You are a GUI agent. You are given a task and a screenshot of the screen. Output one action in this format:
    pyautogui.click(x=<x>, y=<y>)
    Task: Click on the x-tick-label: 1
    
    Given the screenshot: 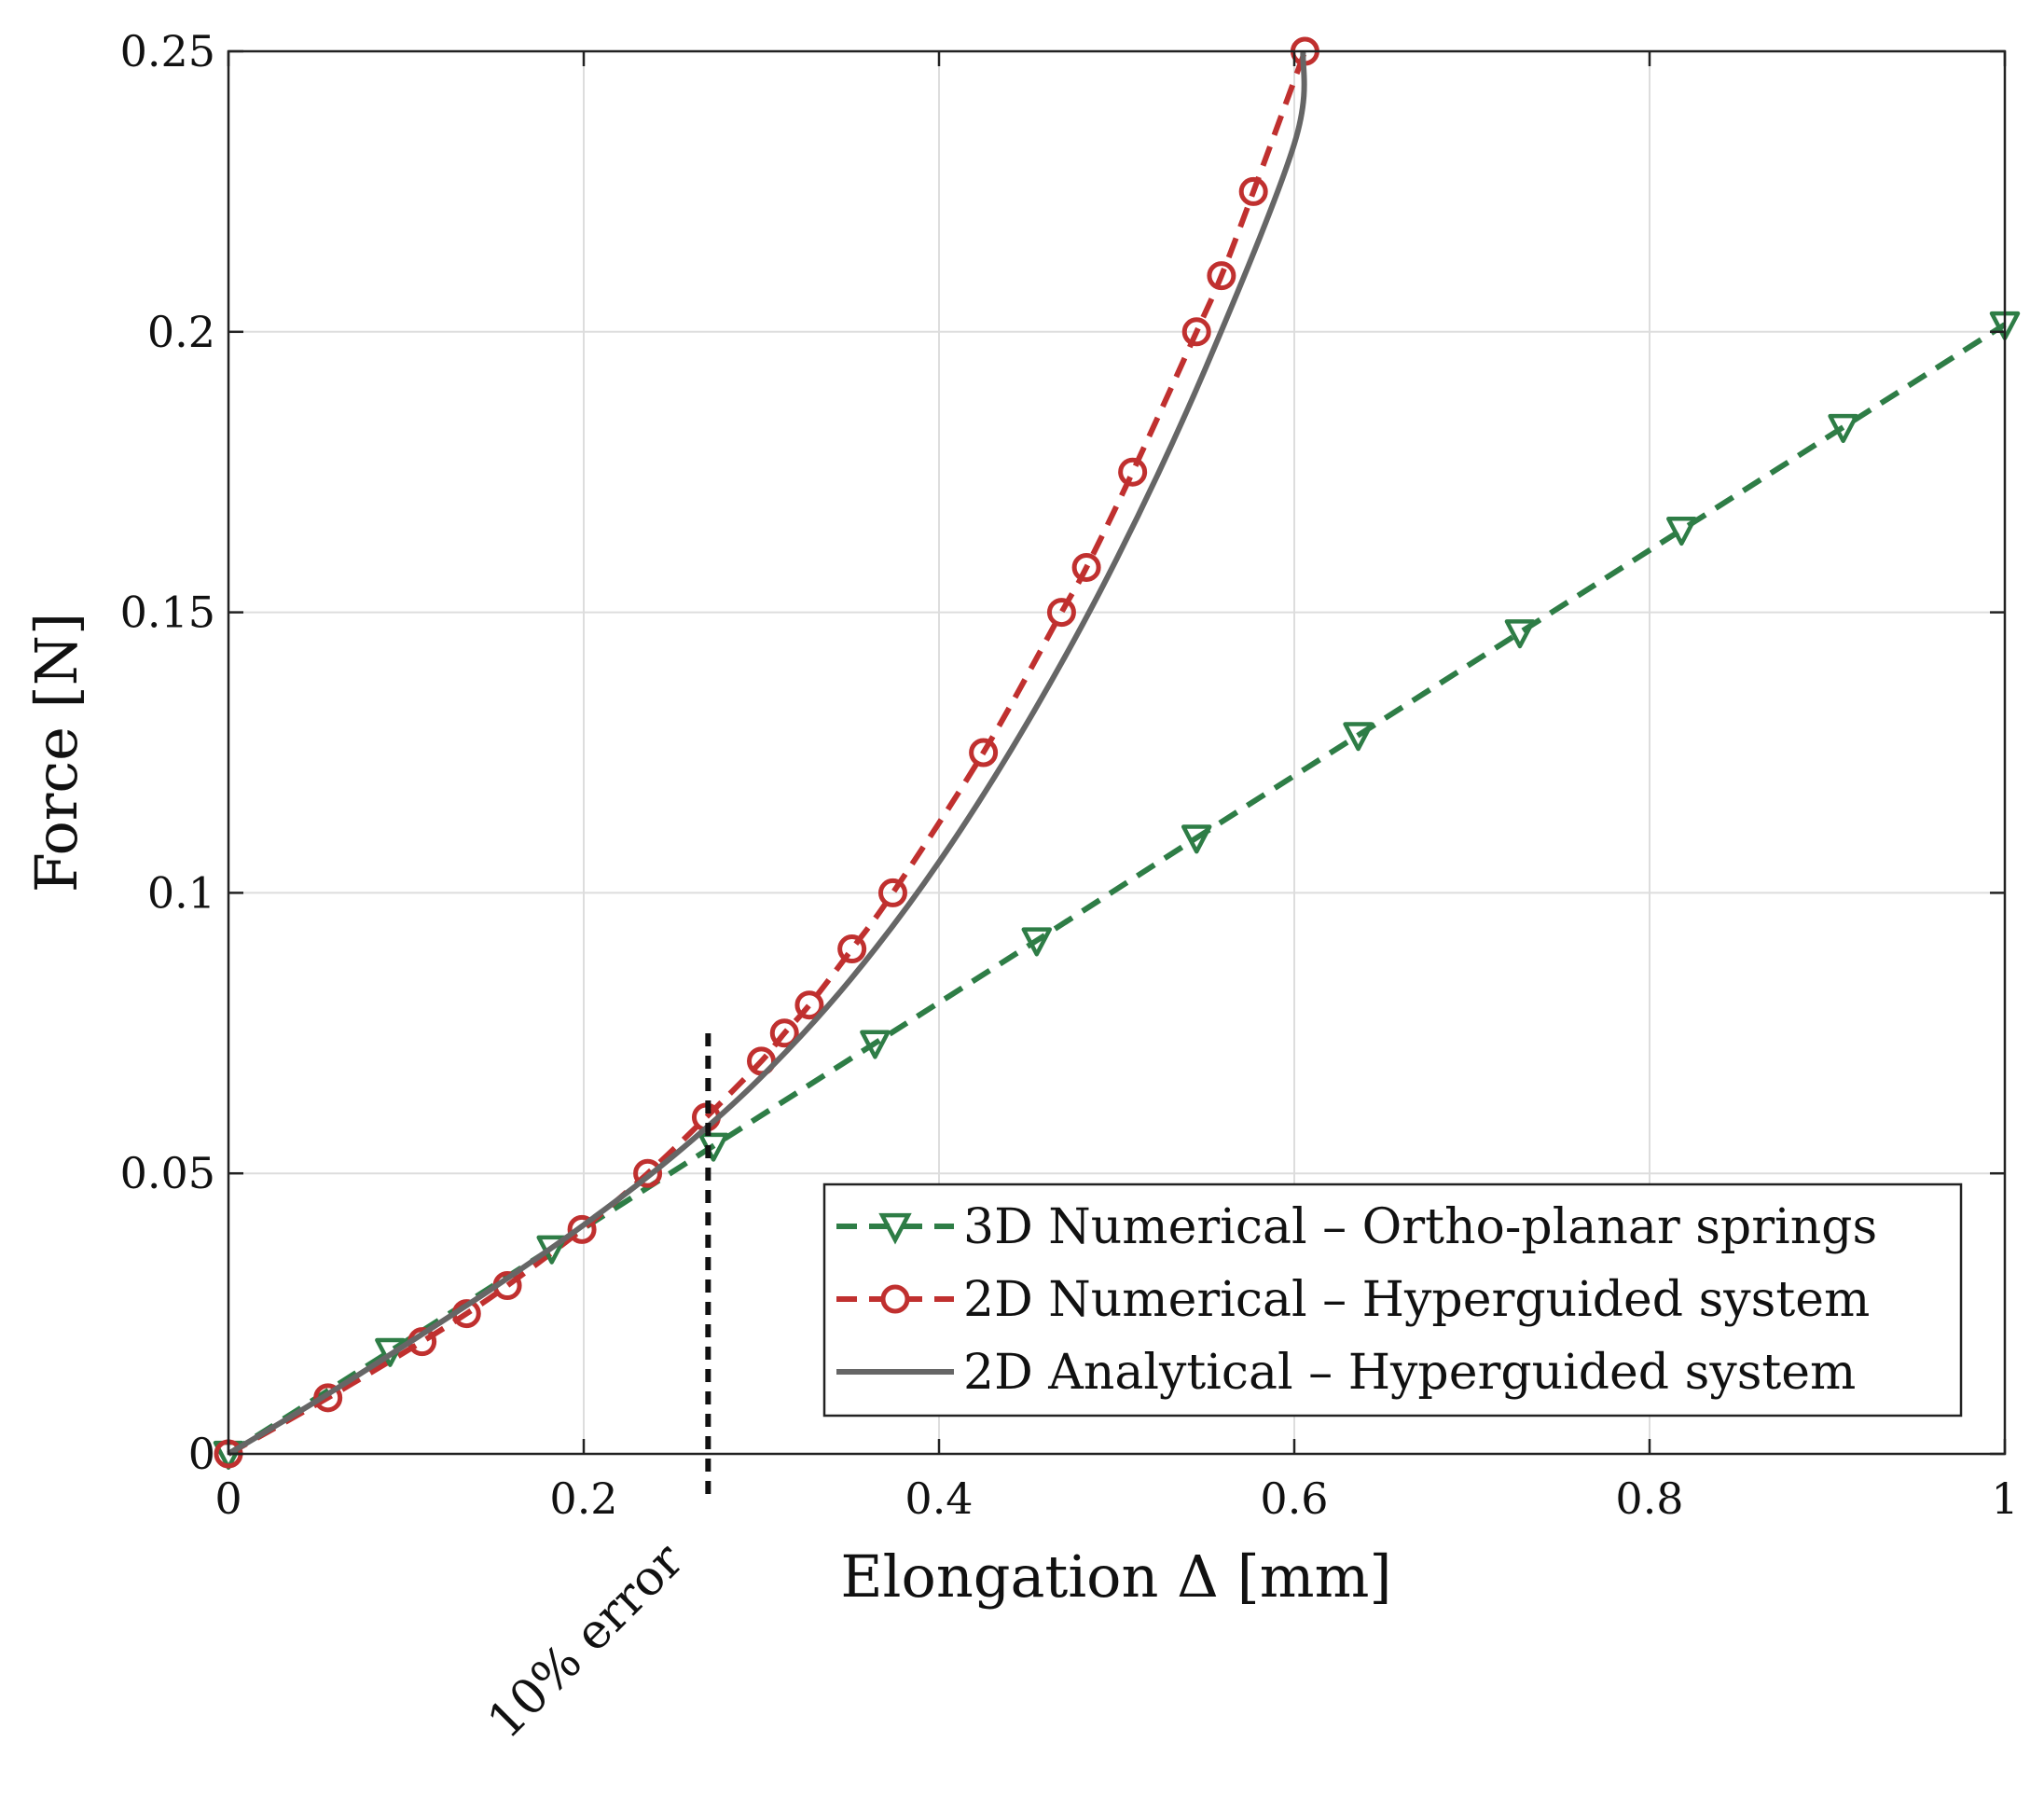 What is the action you would take?
    pyautogui.click(x=2004, y=1498)
    